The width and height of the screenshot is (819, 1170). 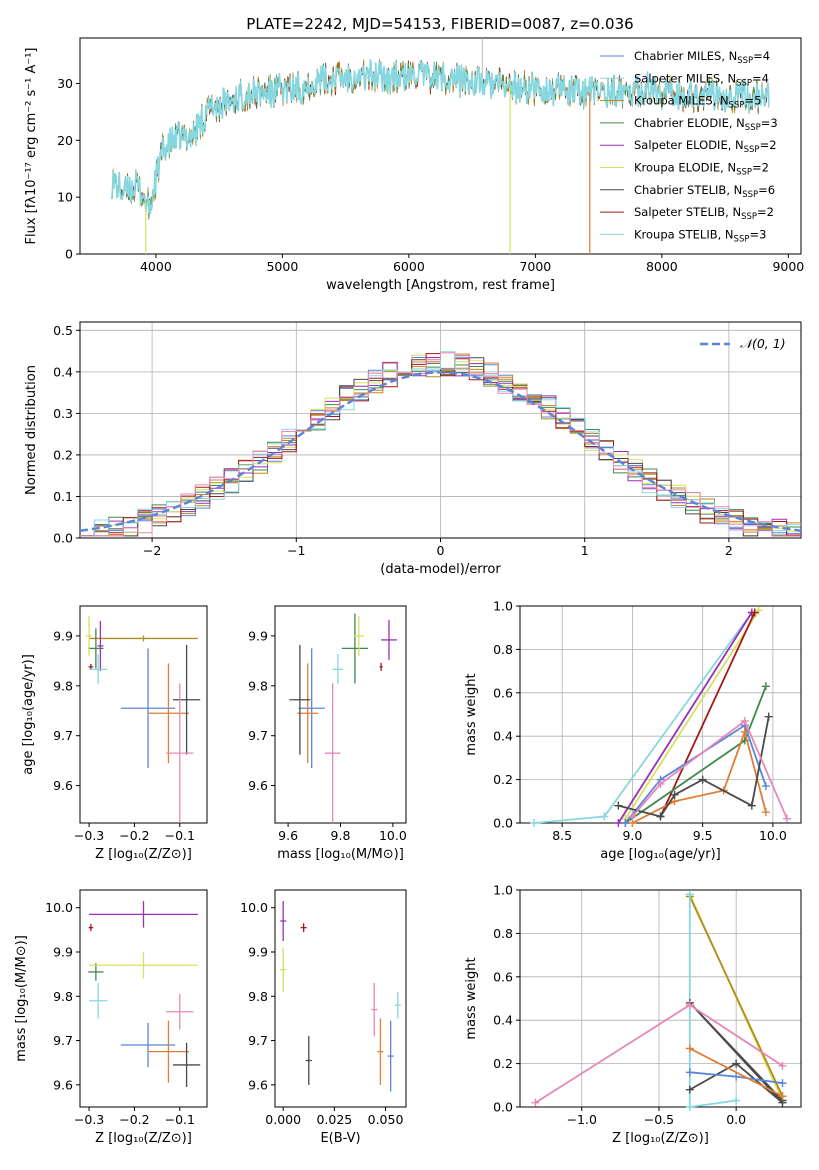 I want to click on y-axis-label: Normed distribution, so click(x=31, y=430).